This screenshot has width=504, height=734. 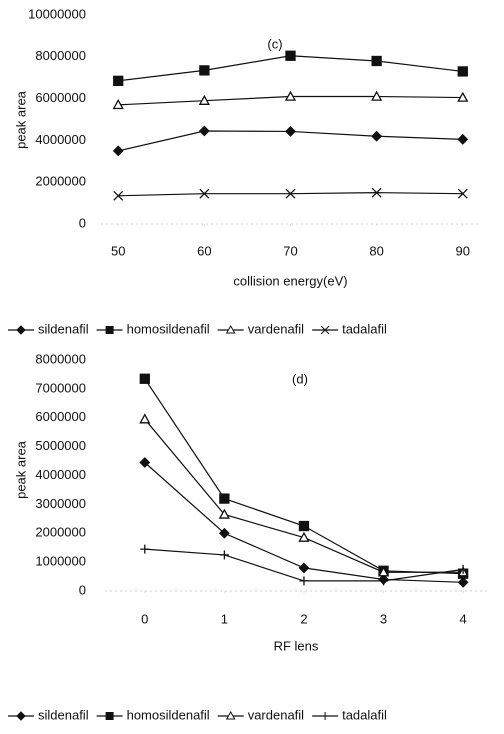 What do you see at coordinates (274, 43) in the screenshot?
I see `annotation: (c)` at bounding box center [274, 43].